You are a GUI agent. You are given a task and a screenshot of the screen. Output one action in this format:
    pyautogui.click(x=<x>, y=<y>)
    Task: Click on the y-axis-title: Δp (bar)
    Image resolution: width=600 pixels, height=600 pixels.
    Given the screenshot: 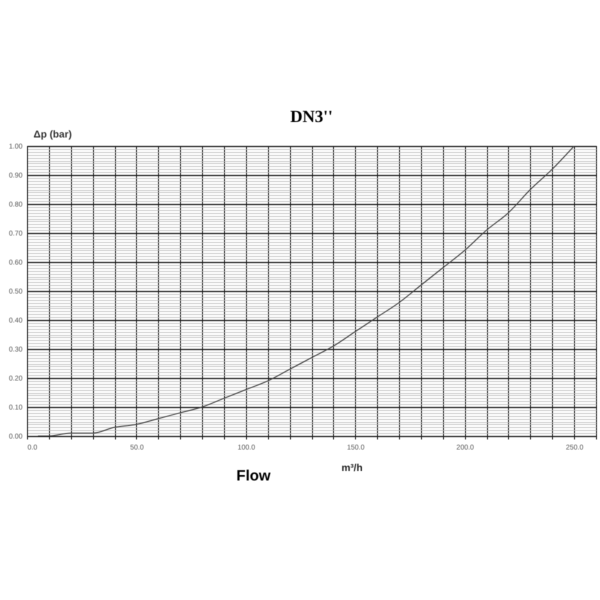 What is the action you would take?
    pyautogui.click(x=53, y=135)
    